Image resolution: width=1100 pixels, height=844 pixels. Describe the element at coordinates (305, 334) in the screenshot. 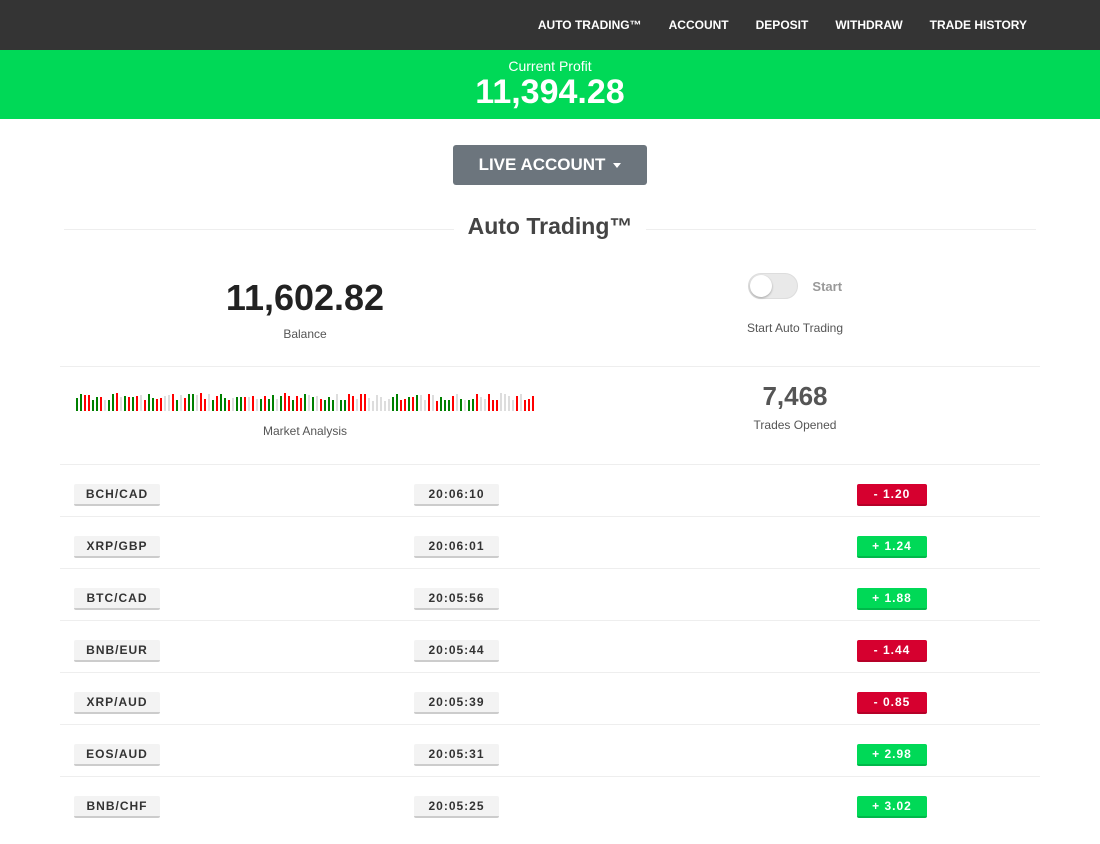

I see `balance-label: Balance` at that location.